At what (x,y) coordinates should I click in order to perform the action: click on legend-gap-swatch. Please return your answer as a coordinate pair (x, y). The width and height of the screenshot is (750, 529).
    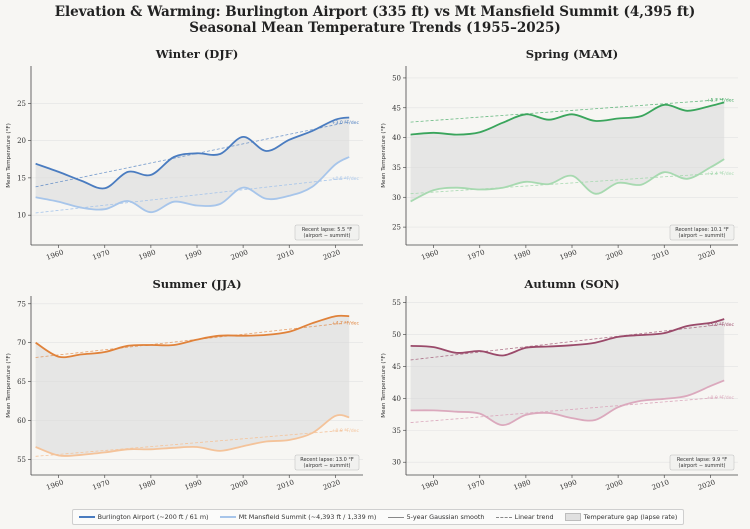
    Looking at the image, I should click on (572, 517).